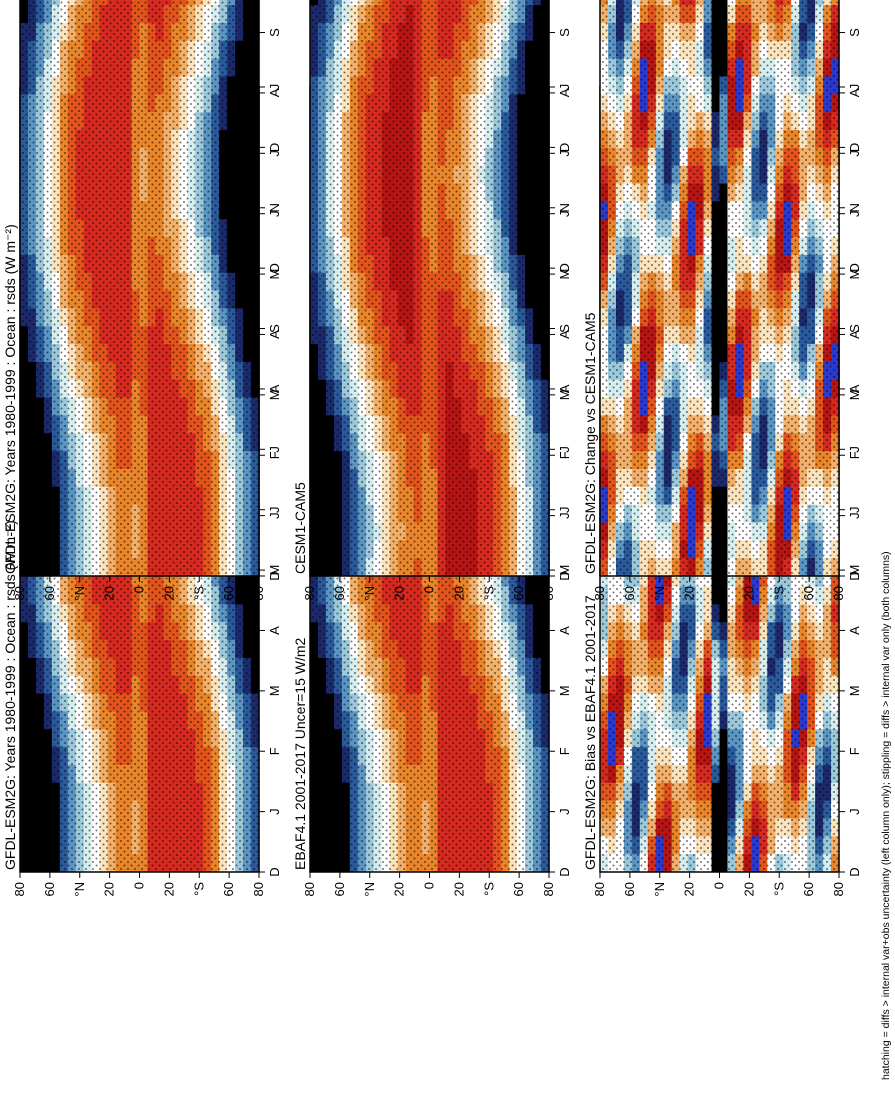 The width and height of the screenshot is (895, 1102). What do you see at coordinates (274, 32) in the screenshot?
I see `x-tick-label: S` at bounding box center [274, 32].